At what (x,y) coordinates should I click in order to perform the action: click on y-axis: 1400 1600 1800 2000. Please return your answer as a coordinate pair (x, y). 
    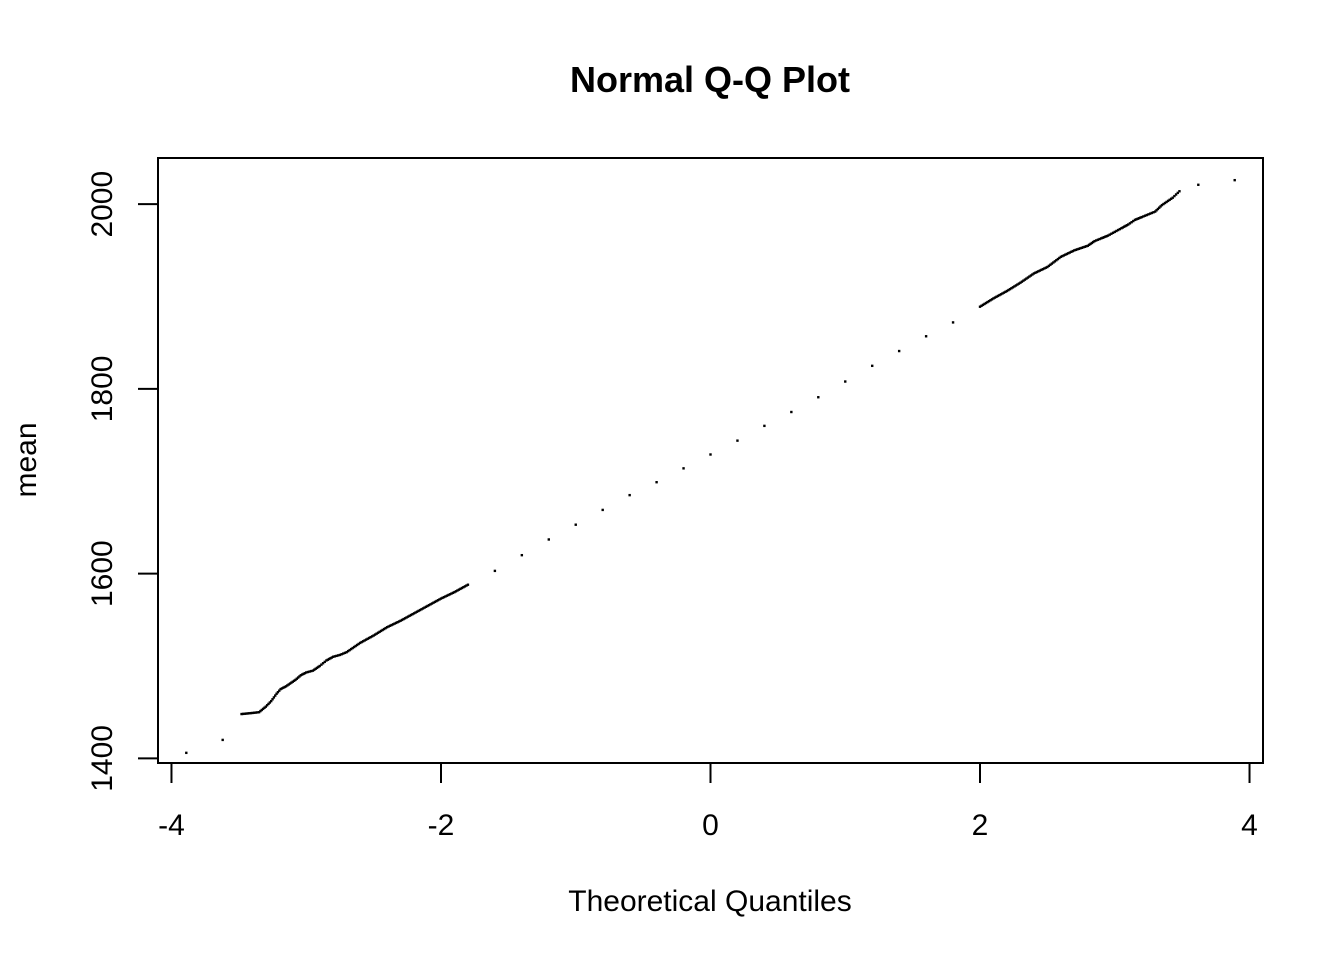
    Looking at the image, I should click on (122, 481).